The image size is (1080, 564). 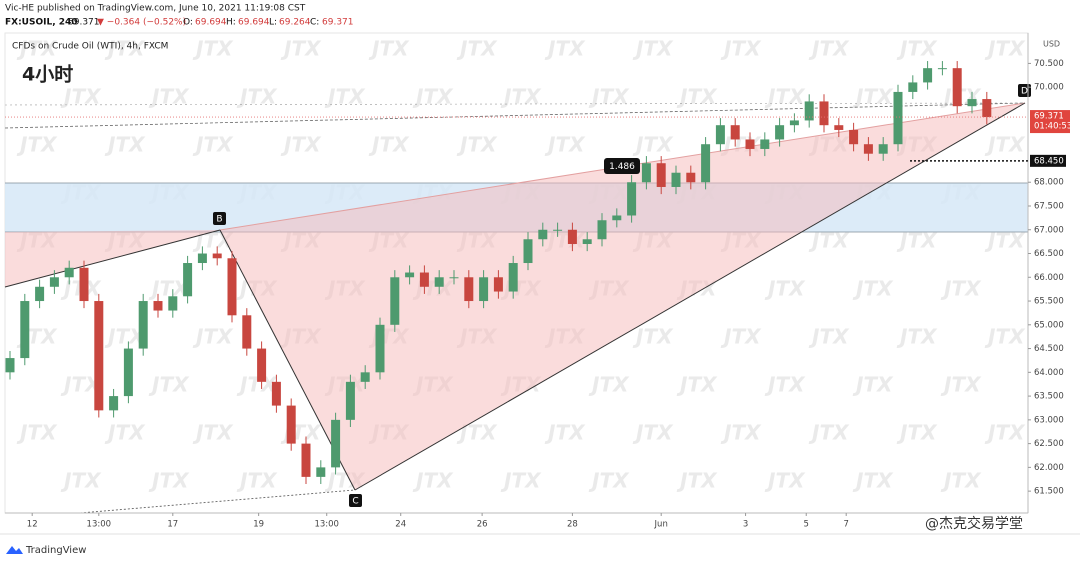 What do you see at coordinates (84, 23) in the screenshot?
I see `symbol-segment: 69.371` at bounding box center [84, 23].